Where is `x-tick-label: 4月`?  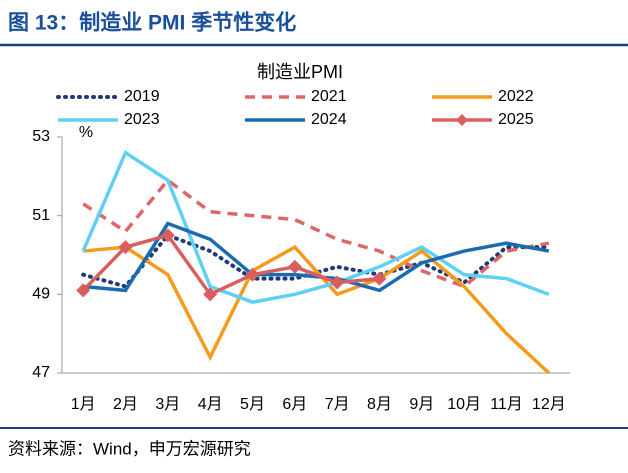 x-tick-label: 4月 is located at coordinates (210, 404).